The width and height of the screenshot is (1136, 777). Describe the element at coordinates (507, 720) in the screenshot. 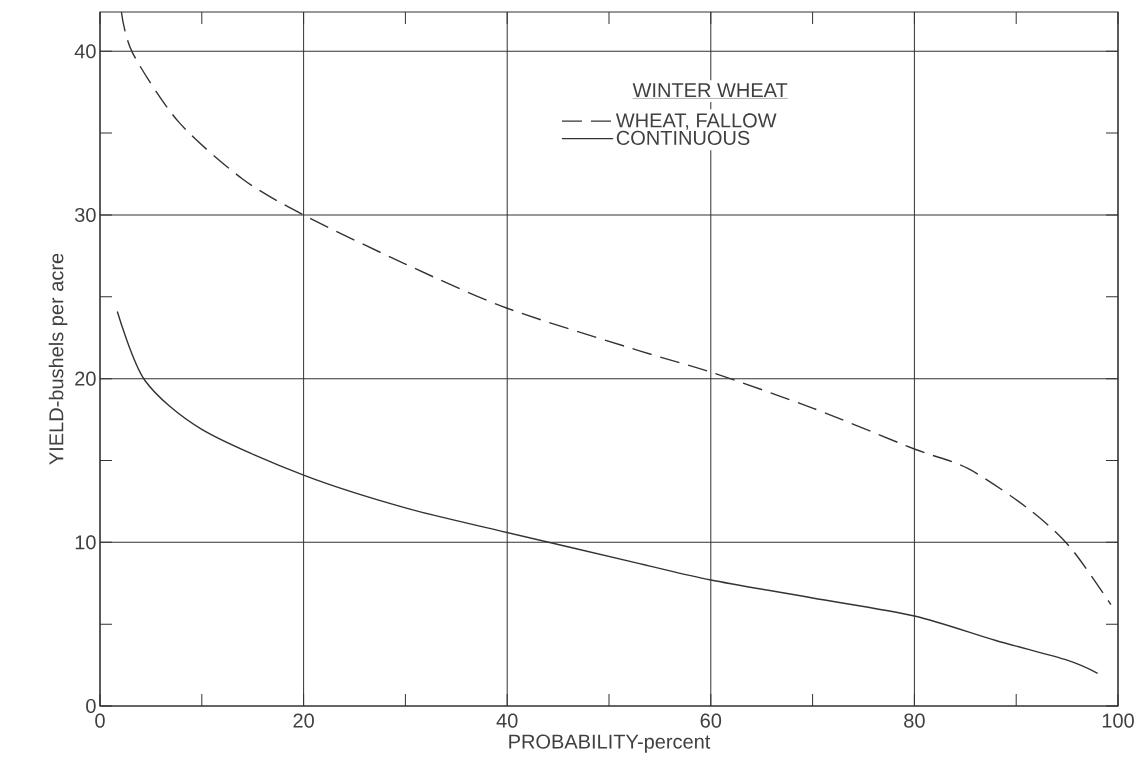

I see `x-tick-label: 40` at that location.